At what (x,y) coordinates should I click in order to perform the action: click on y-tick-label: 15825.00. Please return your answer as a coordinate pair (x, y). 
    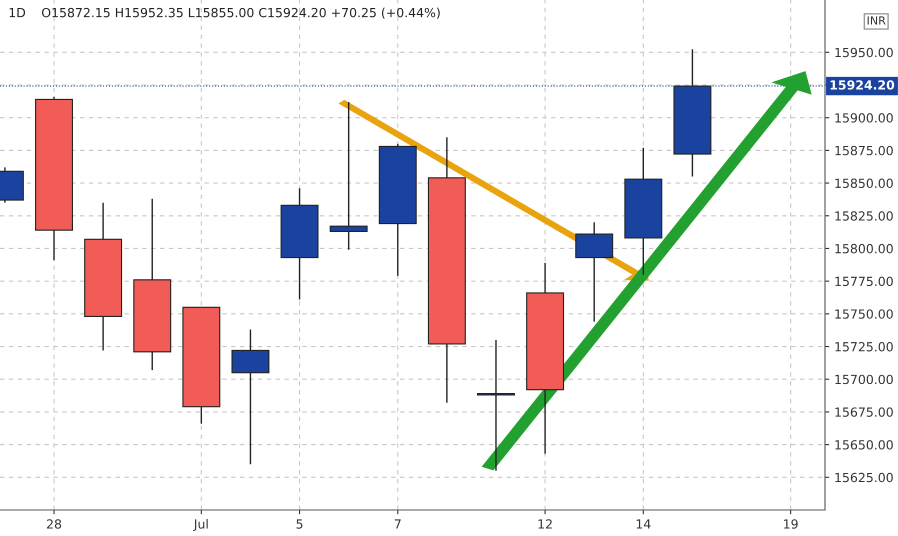
    Looking at the image, I should click on (864, 216).